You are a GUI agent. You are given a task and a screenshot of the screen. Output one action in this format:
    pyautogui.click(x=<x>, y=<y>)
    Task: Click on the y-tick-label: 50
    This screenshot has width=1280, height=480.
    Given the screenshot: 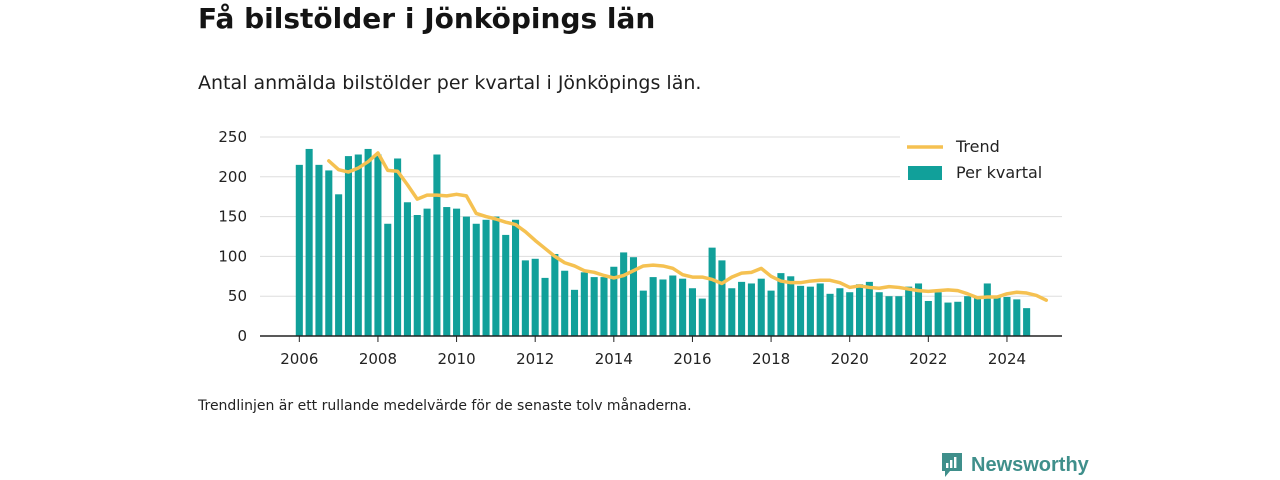 What is the action you would take?
    pyautogui.click(x=237, y=296)
    